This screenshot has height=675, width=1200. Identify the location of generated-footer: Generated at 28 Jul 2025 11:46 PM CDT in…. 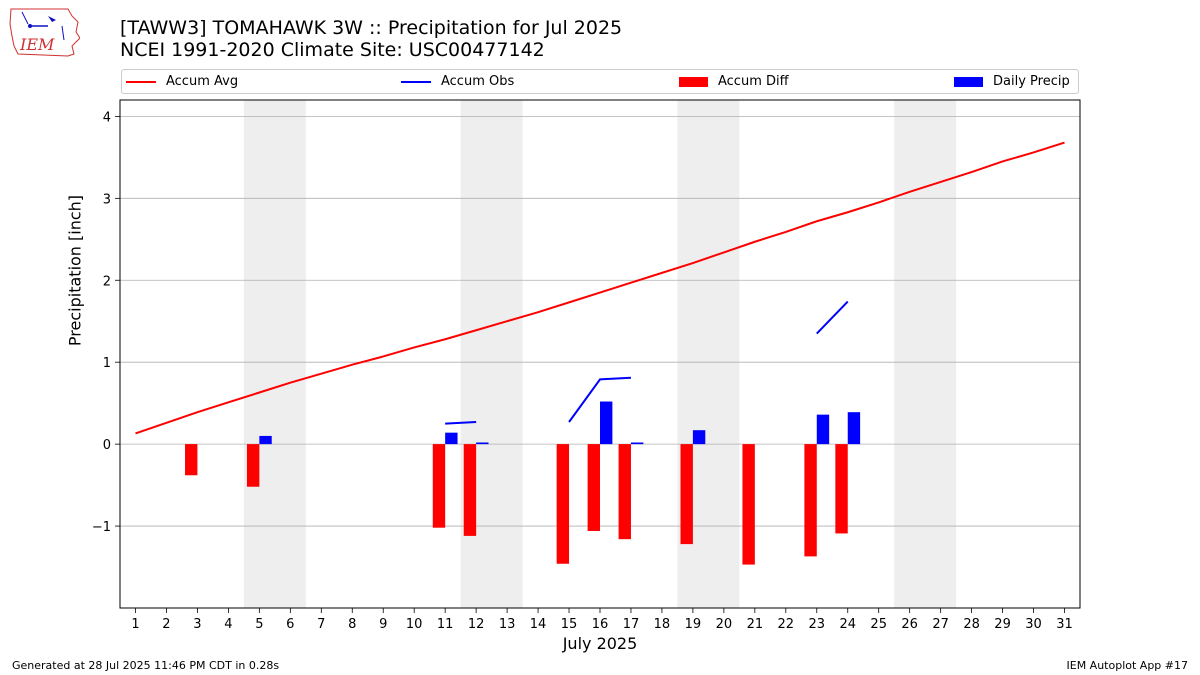
(146, 665).